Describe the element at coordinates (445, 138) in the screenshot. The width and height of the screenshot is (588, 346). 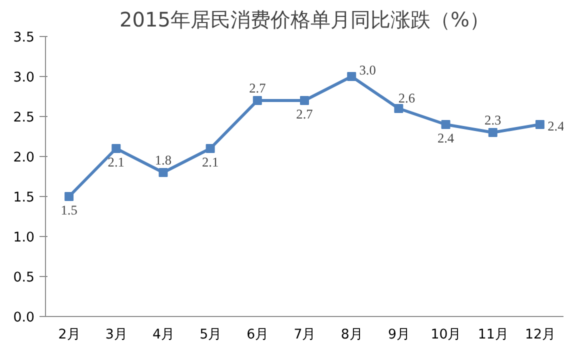
I see `data-label: 2.4` at that location.